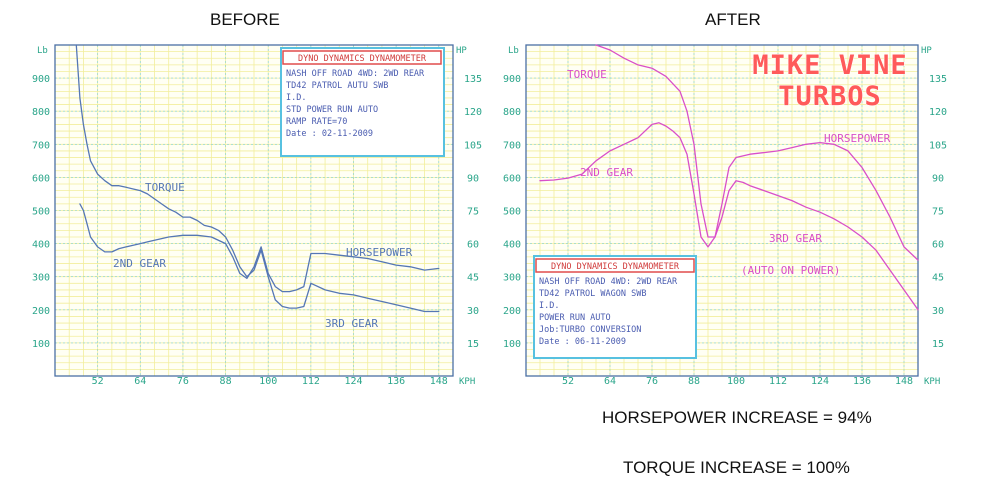 The image size is (1000, 491). What do you see at coordinates (165, 187) in the screenshot?
I see `curve-annotation: TORQUE` at bounding box center [165, 187].